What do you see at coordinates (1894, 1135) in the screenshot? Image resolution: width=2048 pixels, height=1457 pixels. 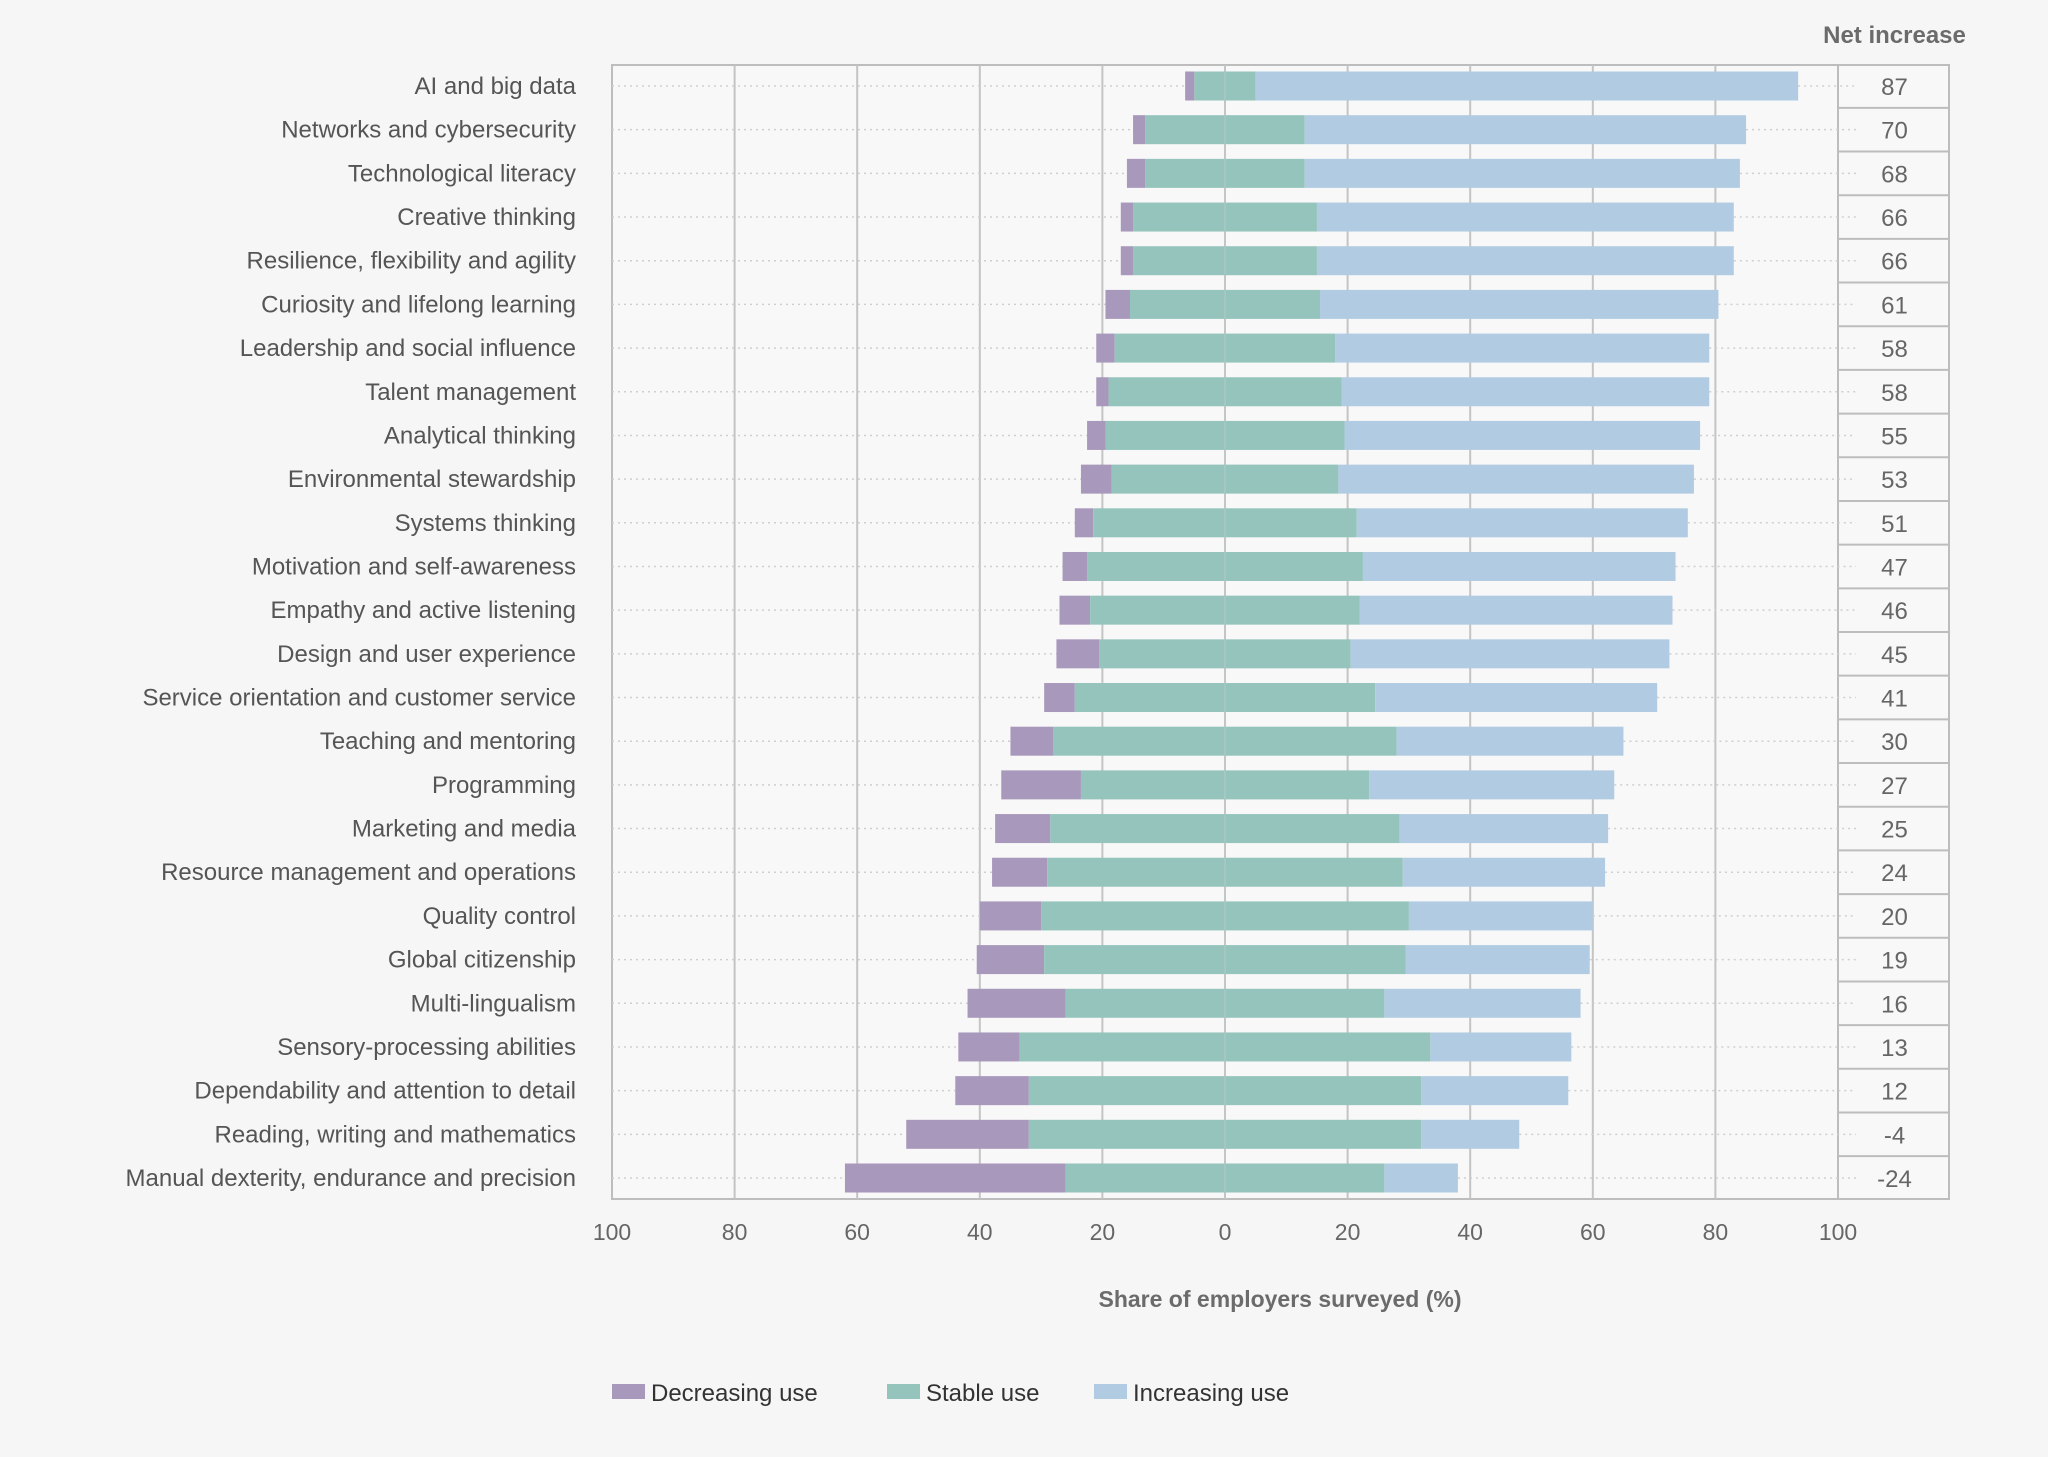 I see `net-increase-value: -4` at bounding box center [1894, 1135].